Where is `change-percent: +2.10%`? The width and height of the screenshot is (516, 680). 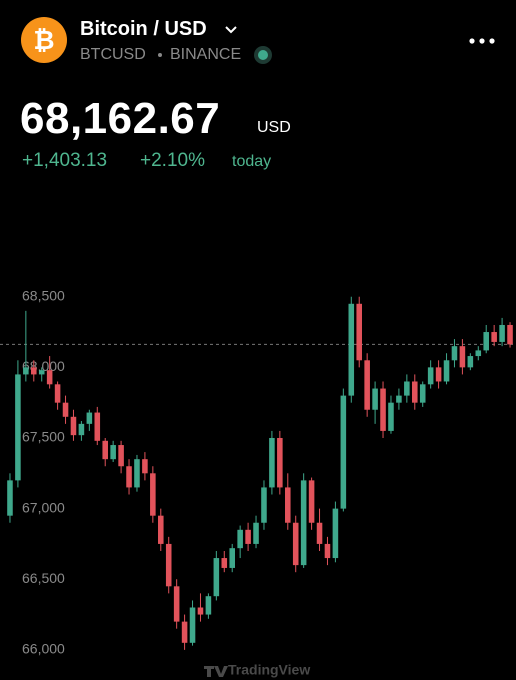 change-percent: +2.10% is located at coordinates (172, 160).